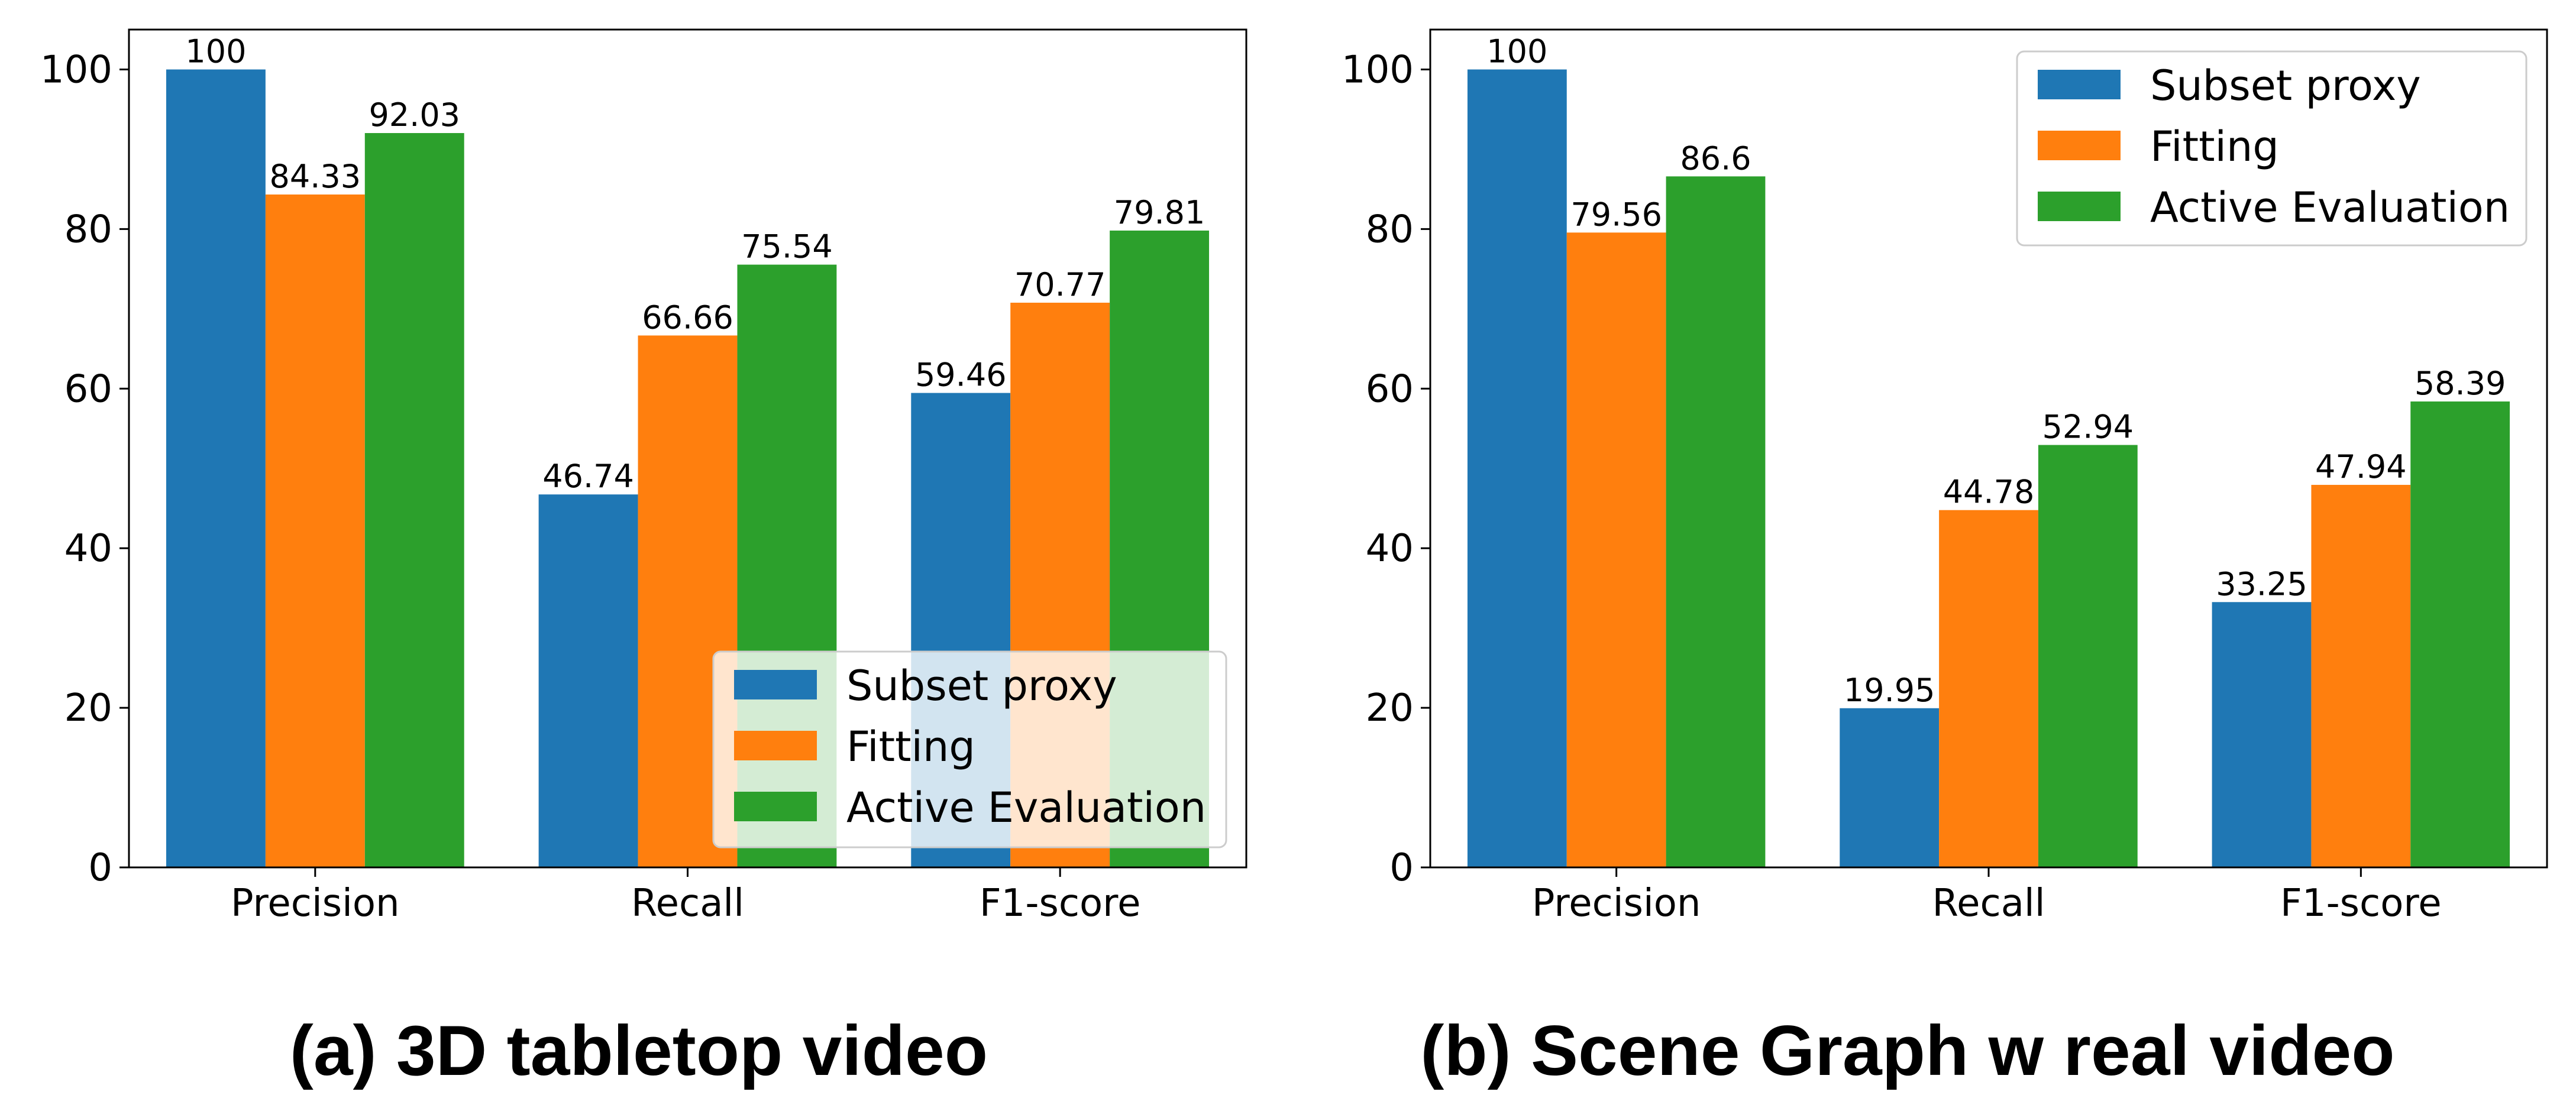  I want to click on value-label: 86.6, so click(1715, 158).